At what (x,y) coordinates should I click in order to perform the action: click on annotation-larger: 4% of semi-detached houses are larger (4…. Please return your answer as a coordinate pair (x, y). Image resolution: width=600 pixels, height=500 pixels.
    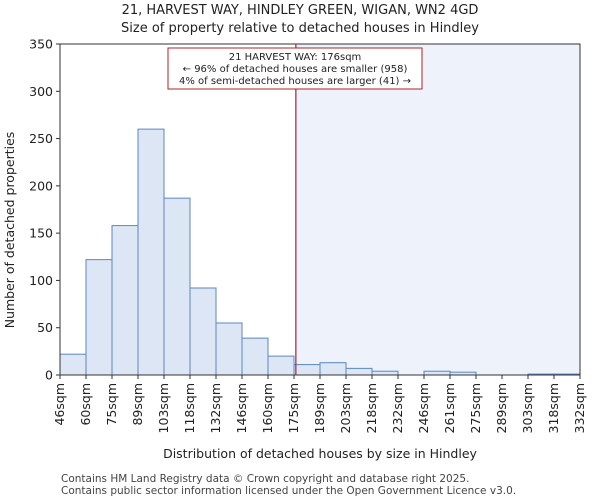
    Looking at the image, I should click on (295, 81).